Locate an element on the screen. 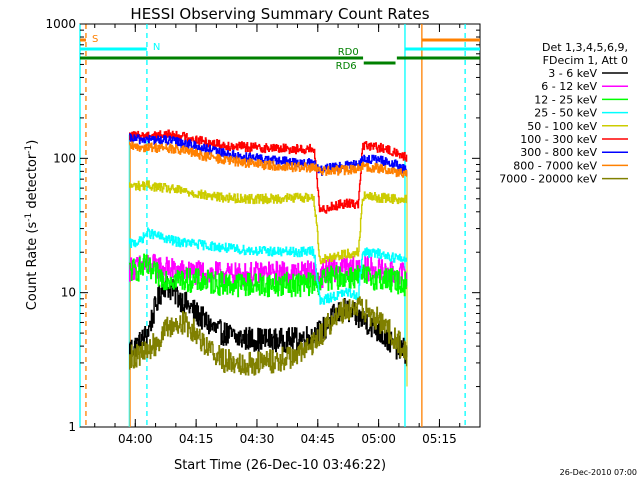 This screenshot has width=640, height=480. rd0-label: RD0 is located at coordinates (348, 52).